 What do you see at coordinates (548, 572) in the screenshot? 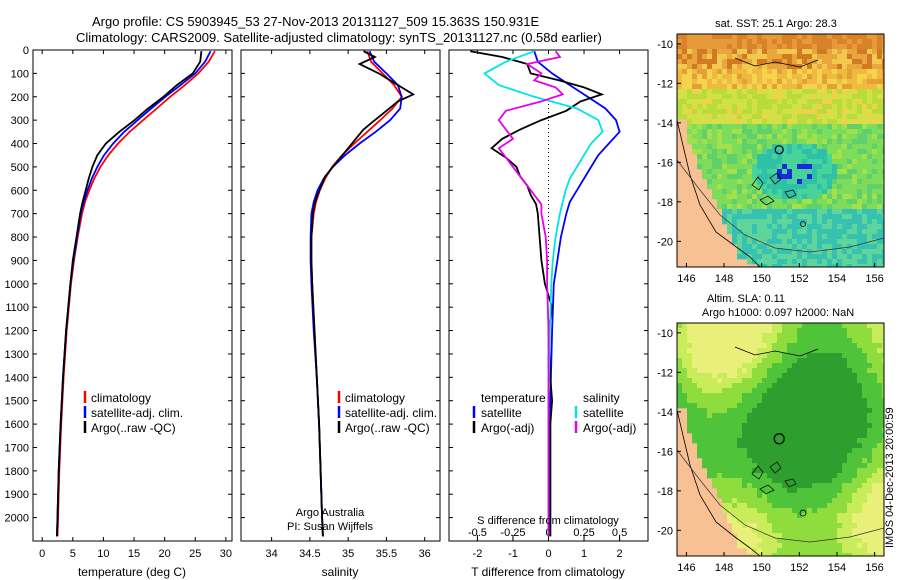
I see `t-difference-xlabel: T difference from climatology` at bounding box center [548, 572].